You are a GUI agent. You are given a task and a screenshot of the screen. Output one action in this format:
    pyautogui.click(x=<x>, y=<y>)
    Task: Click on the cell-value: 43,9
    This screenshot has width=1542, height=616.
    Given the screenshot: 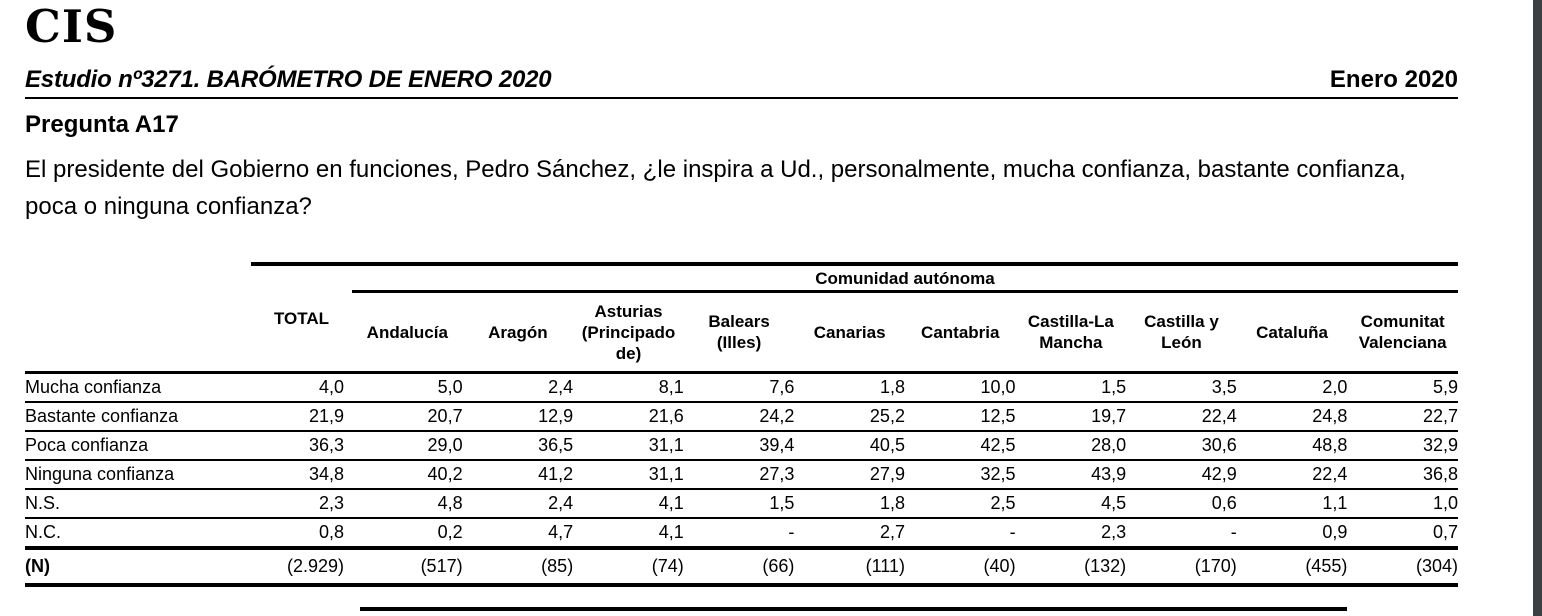 What is the action you would take?
    pyautogui.click(x=1071, y=475)
    